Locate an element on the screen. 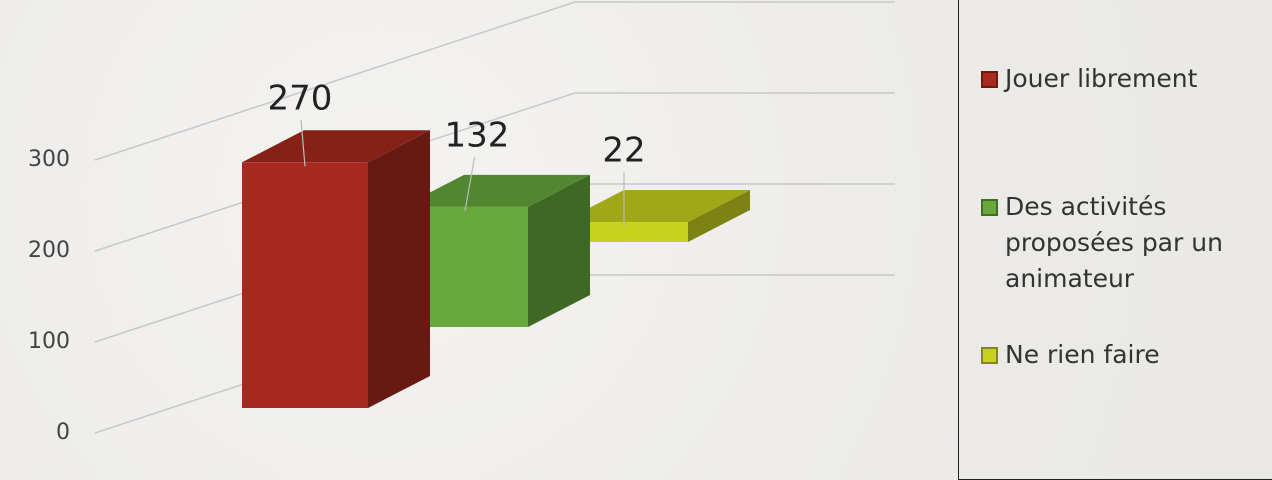 This screenshot has height=480, width=1272. data-label: 132 is located at coordinates (477, 136).